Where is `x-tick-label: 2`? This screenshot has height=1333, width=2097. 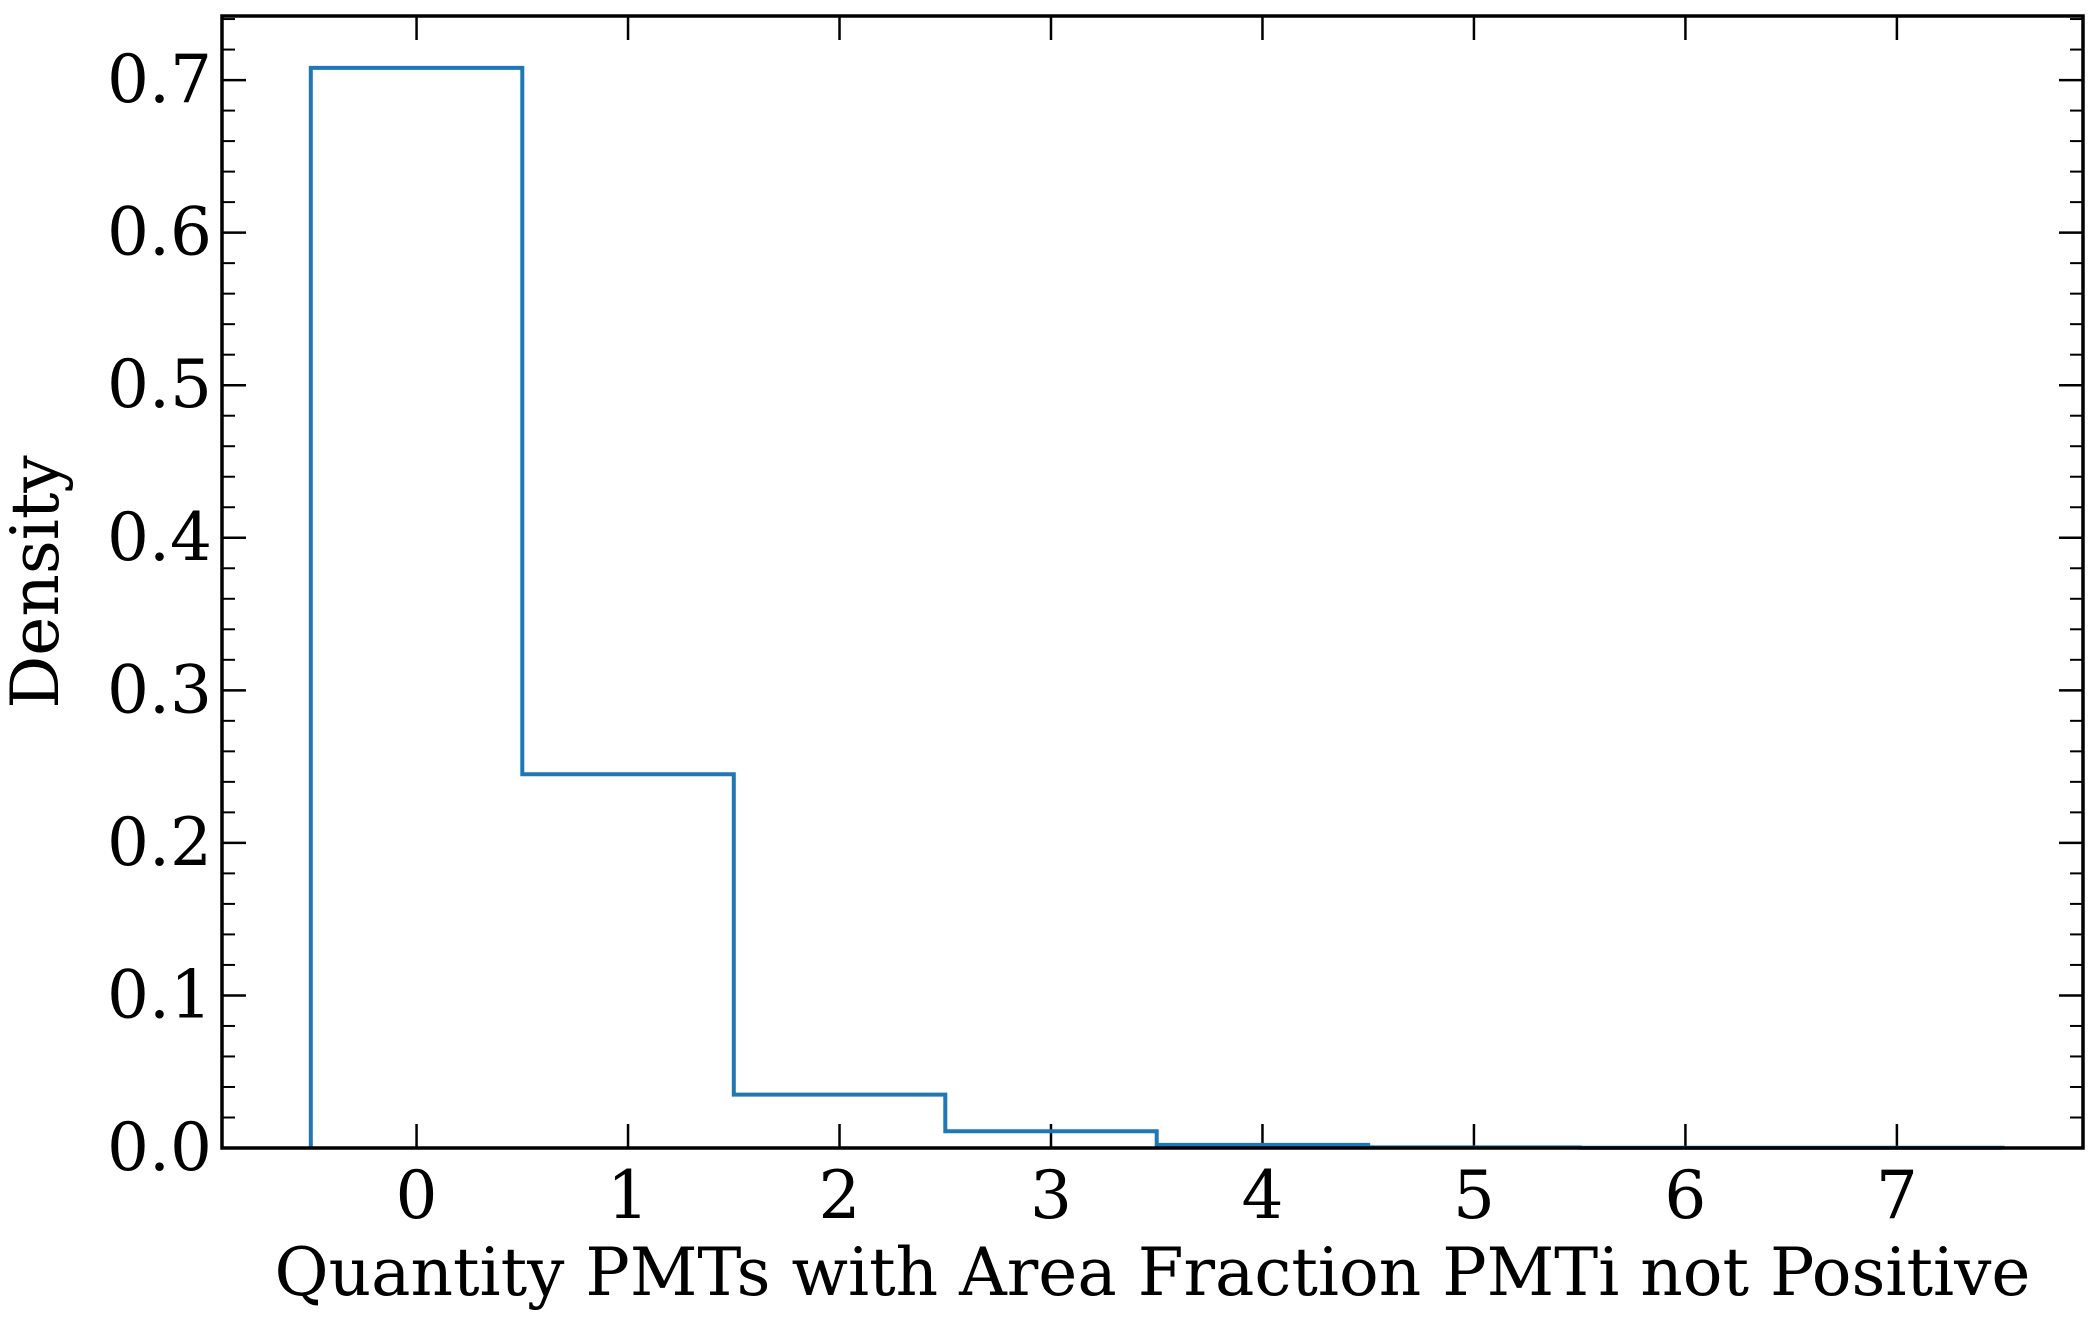
x-tick-label: 2 is located at coordinates (840, 1195).